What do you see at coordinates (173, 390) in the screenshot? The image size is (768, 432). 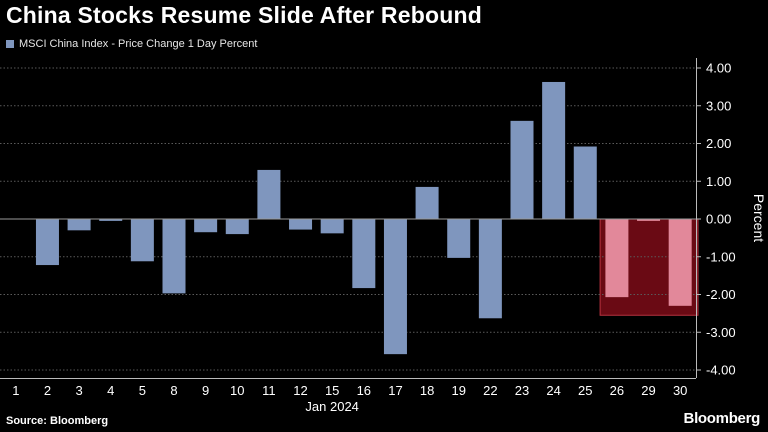 I see `x-tick-label: 8` at bounding box center [173, 390].